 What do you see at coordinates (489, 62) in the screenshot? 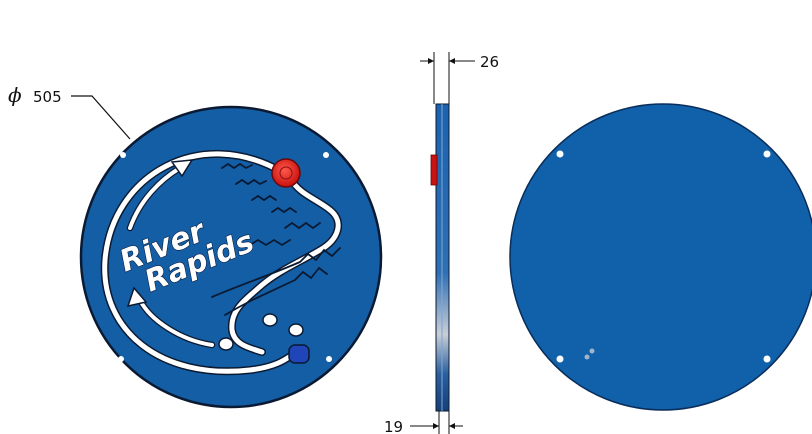
I see `thickness-top-value: 26` at bounding box center [489, 62].